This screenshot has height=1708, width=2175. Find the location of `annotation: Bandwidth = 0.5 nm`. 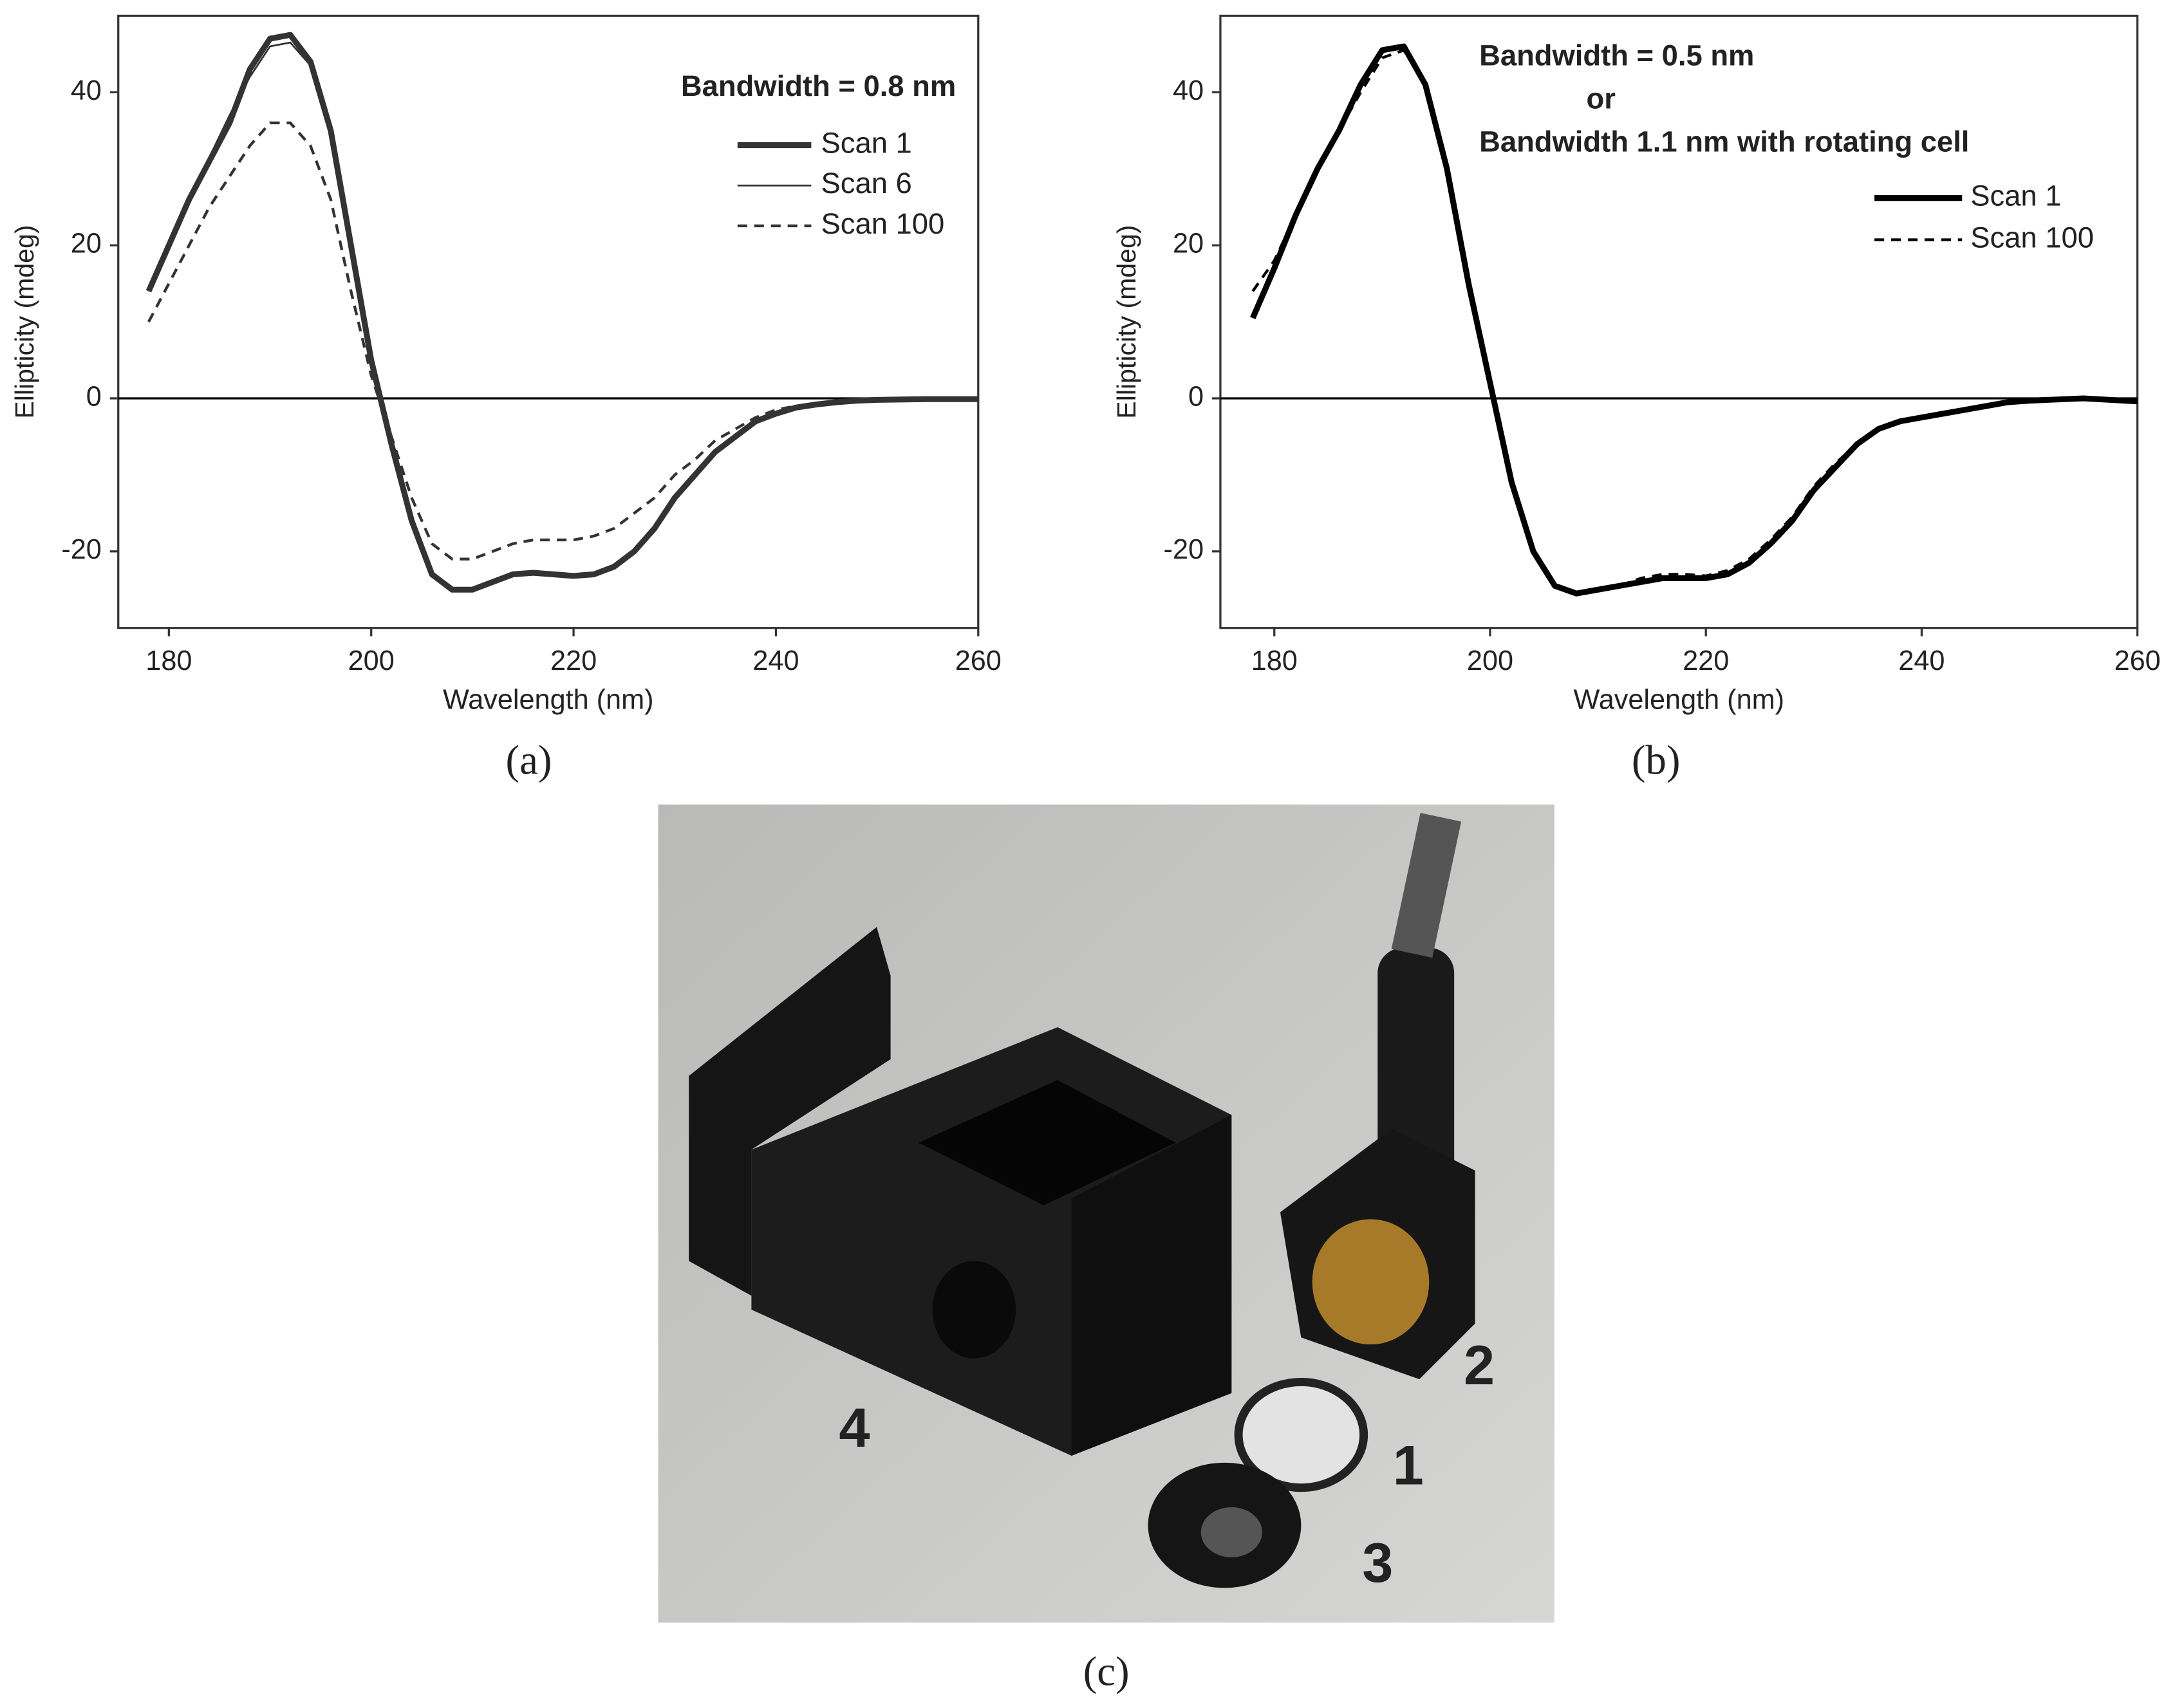

annotation: Bandwidth = 0.5 nm is located at coordinates (1616, 55).